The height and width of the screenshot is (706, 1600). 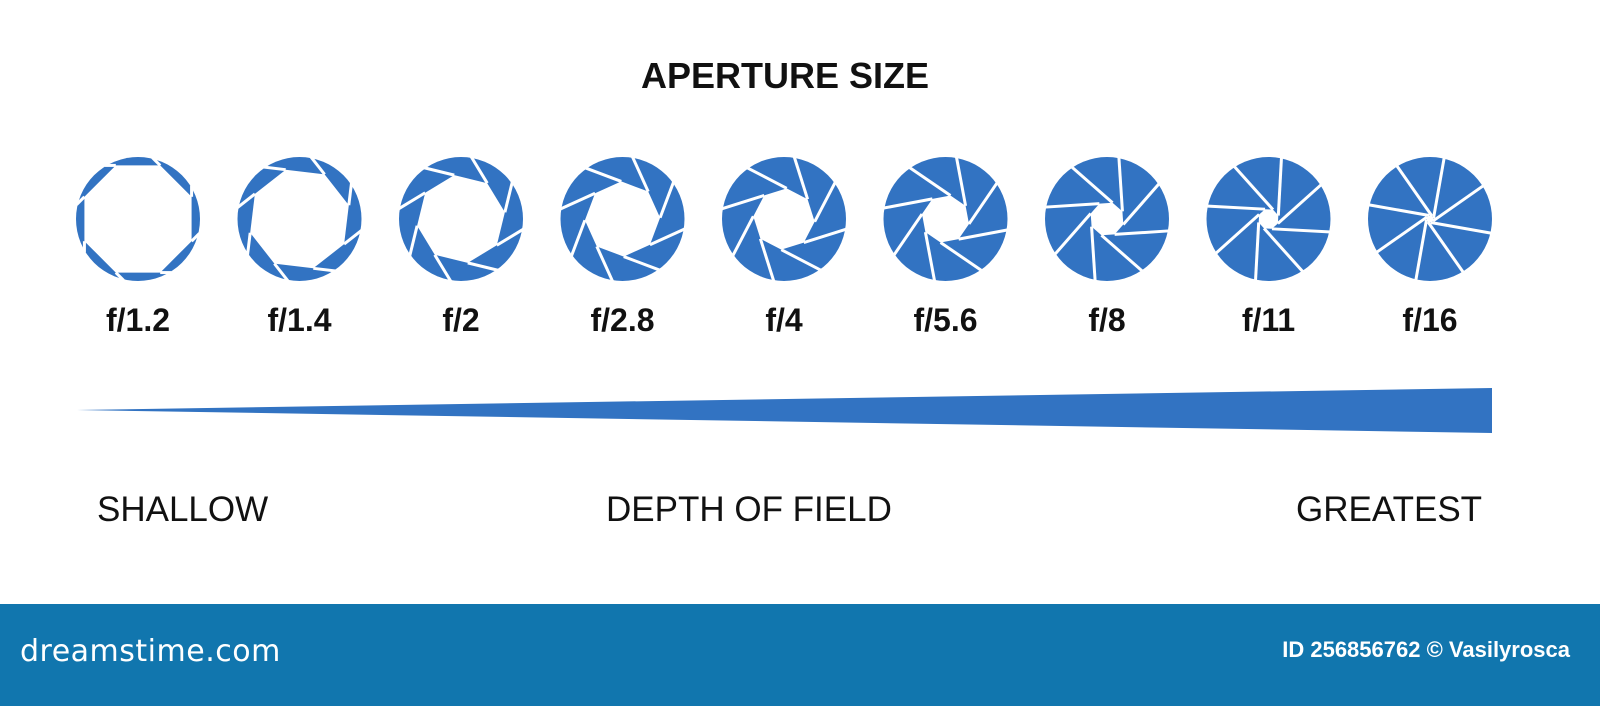 What do you see at coordinates (945, 320) in the screenshot?
I see `f-stop-label: f/5.6` at bounding box center [945, 320].